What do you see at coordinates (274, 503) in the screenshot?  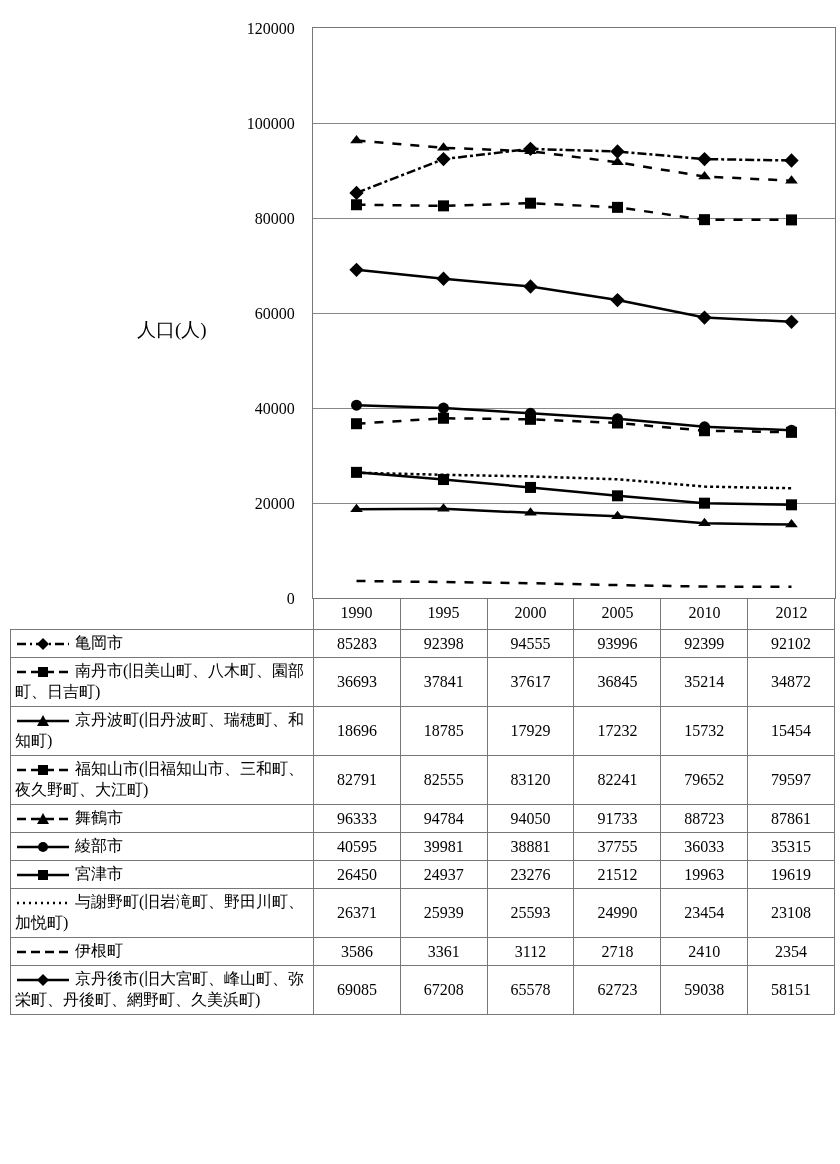 I see `y-tick-label: 20000` at bounding box center [274, 503].